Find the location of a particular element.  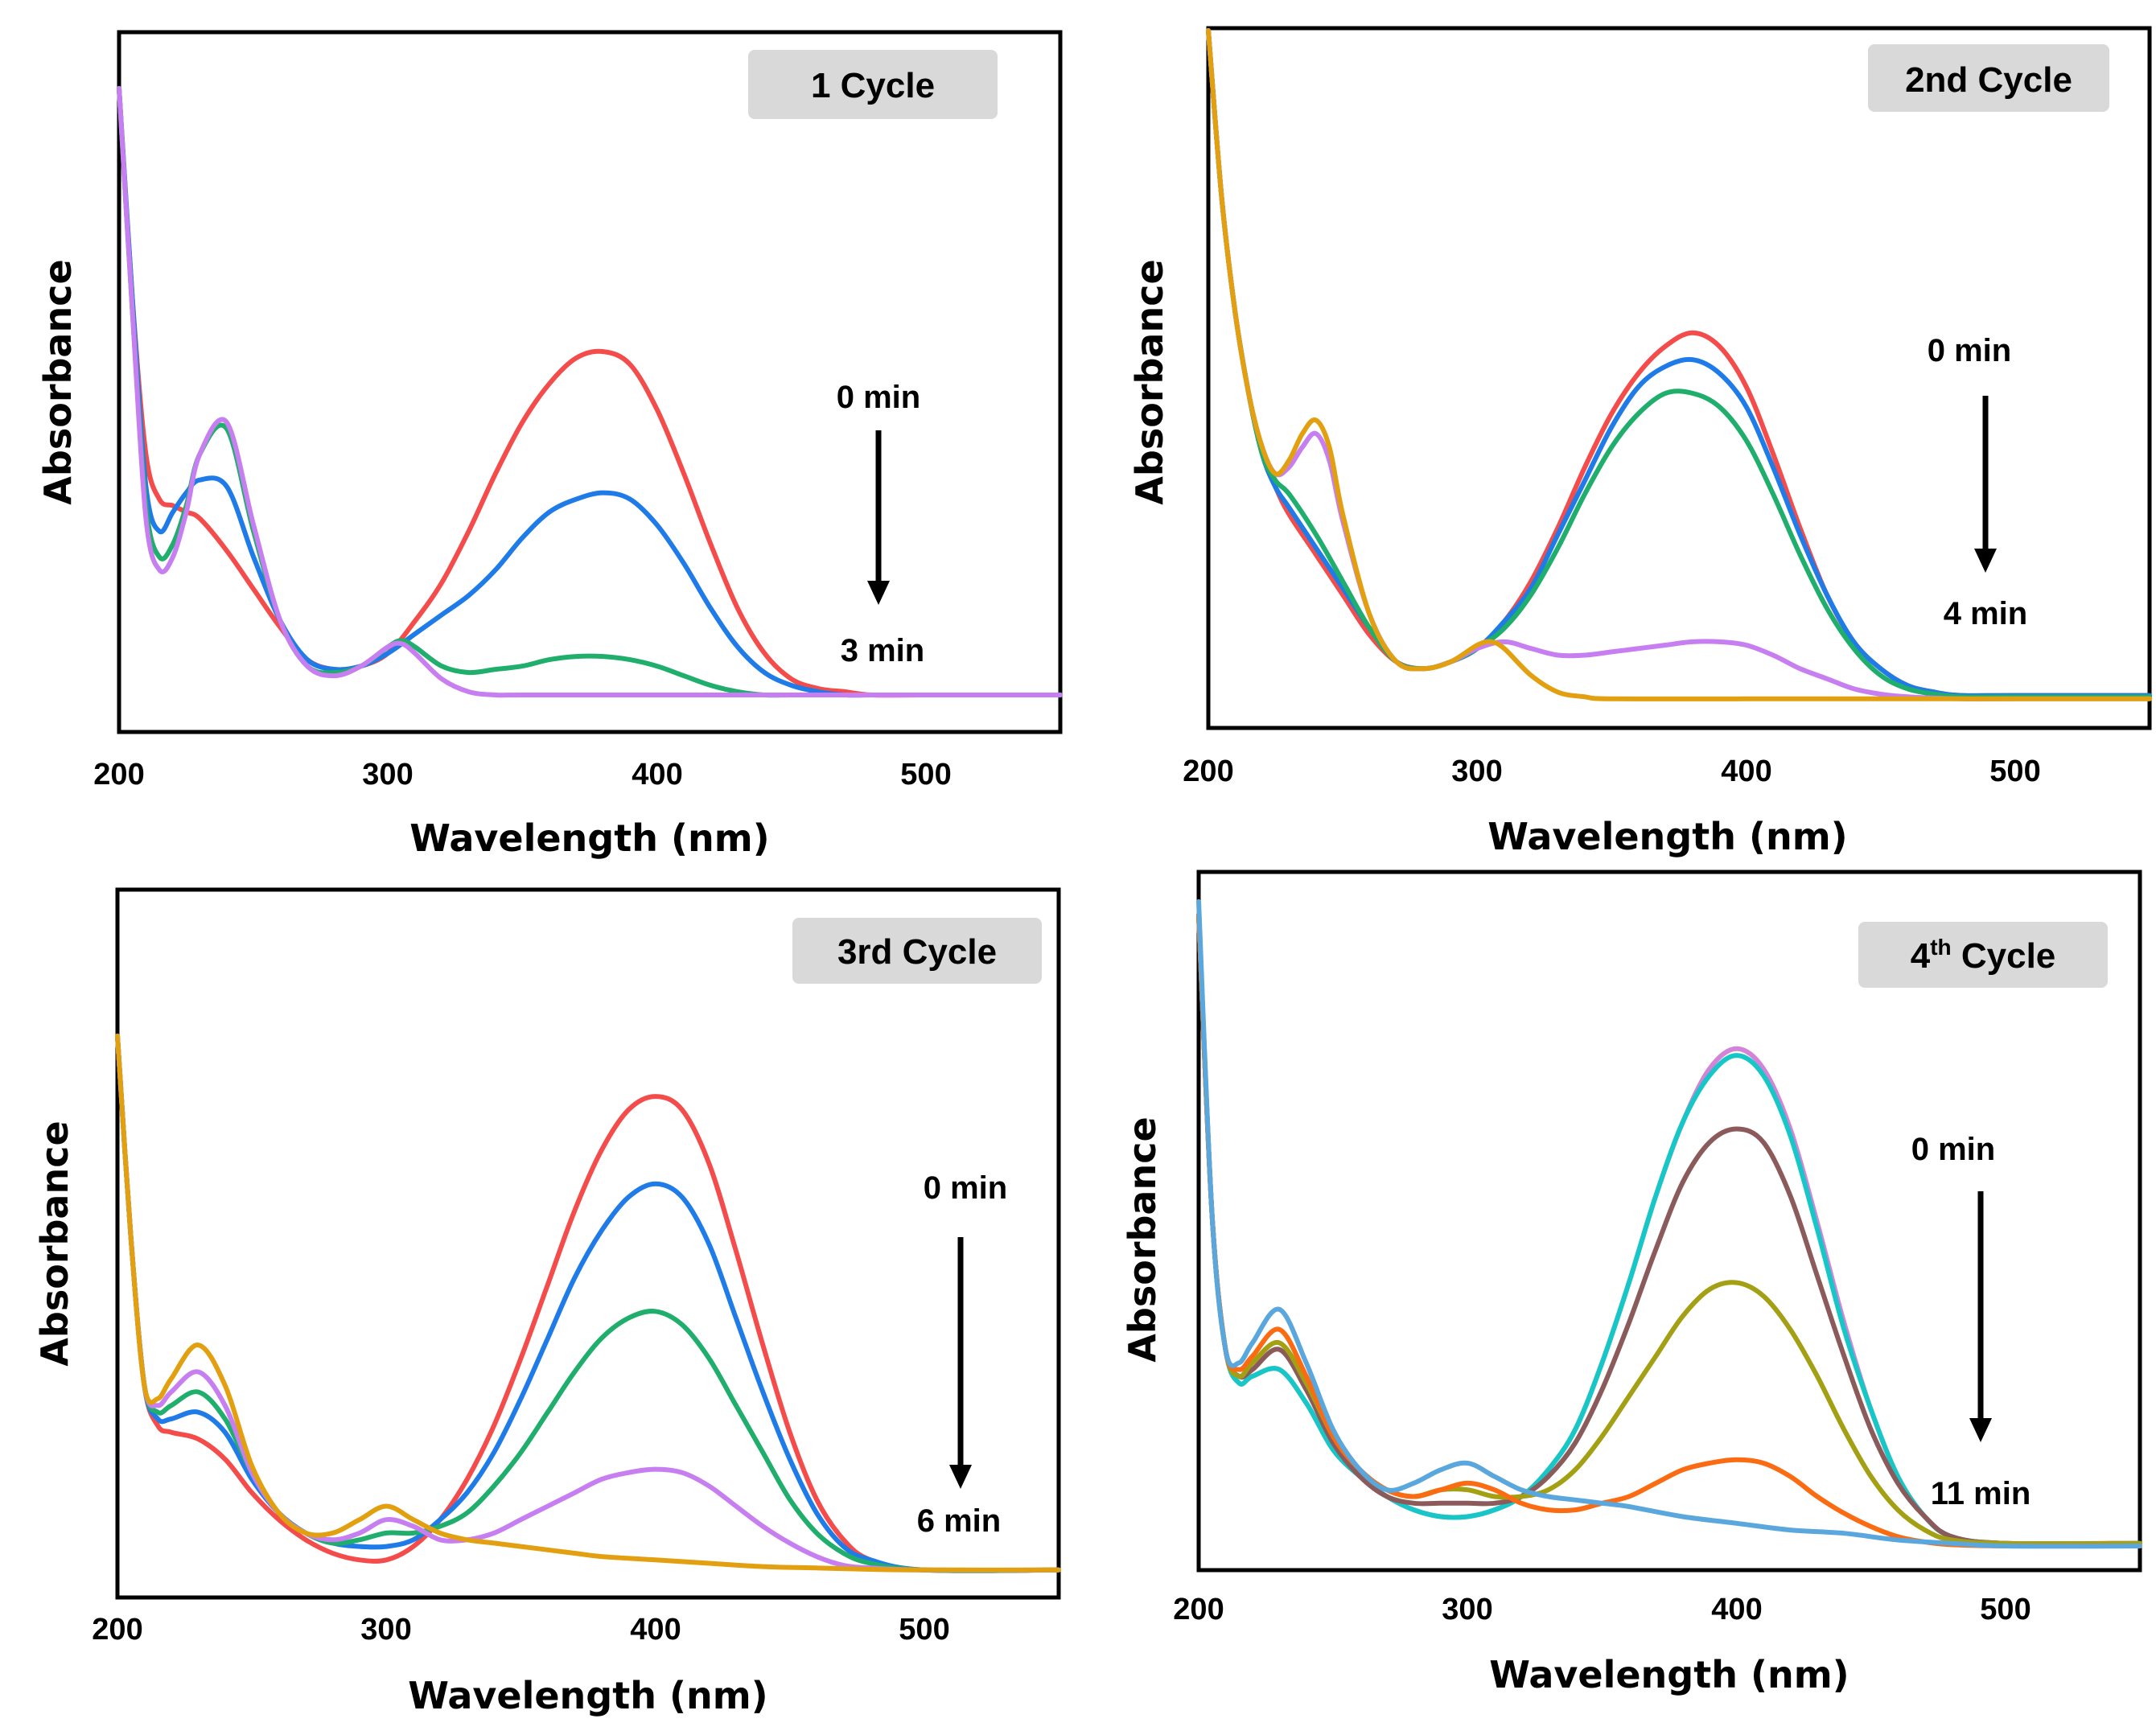

series-line-1-min is located at coordinates (588, 1303).